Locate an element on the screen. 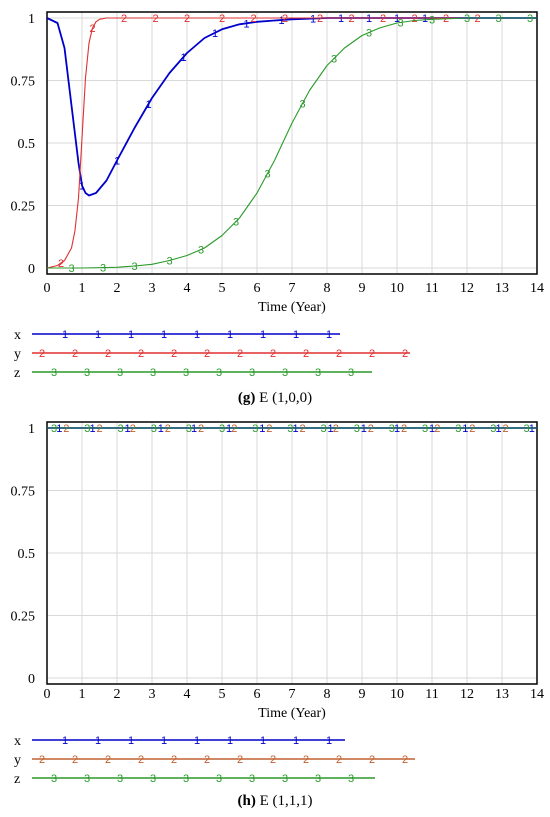 This screenshot has height=817, width=550. x-tick-label: 14 is located at coordinates (537, 694).